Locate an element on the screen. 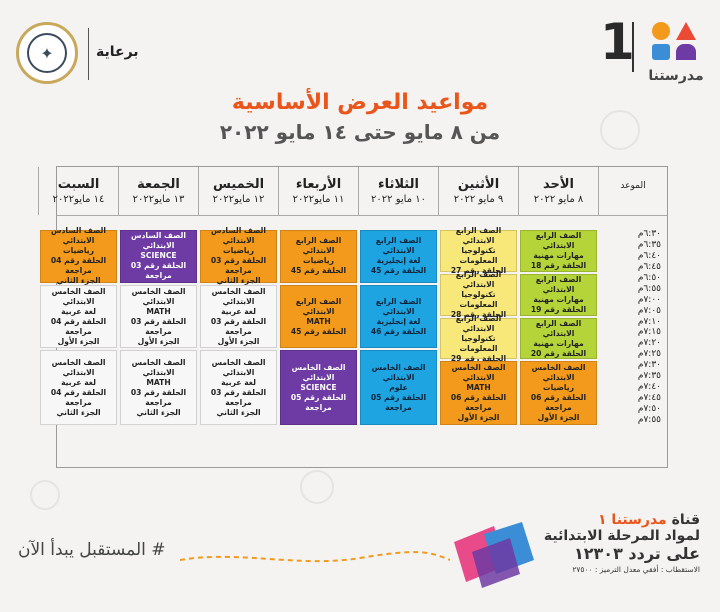 The height and width of the screenshot is (612, 720). day-name: الأحد is located at coordinates (559, 184).